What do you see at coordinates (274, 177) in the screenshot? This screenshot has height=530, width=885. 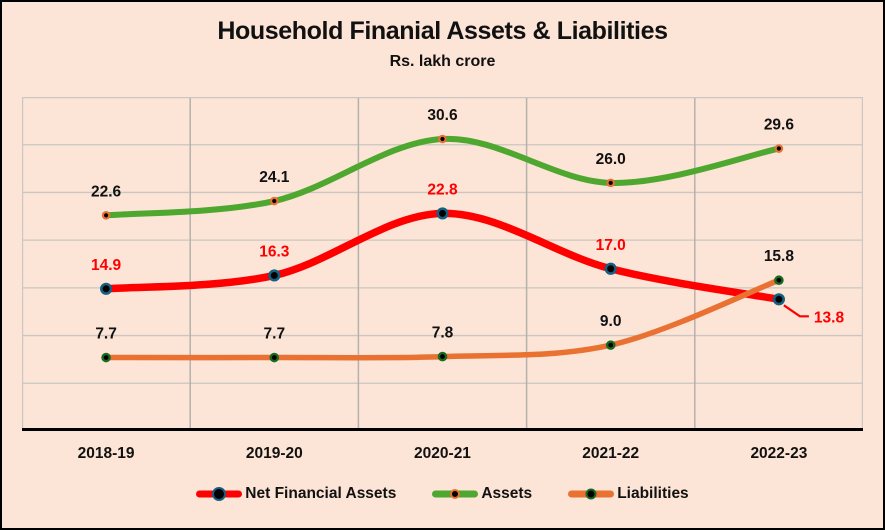 I see `data-label: 24.1` at bounding box center [274, 177].